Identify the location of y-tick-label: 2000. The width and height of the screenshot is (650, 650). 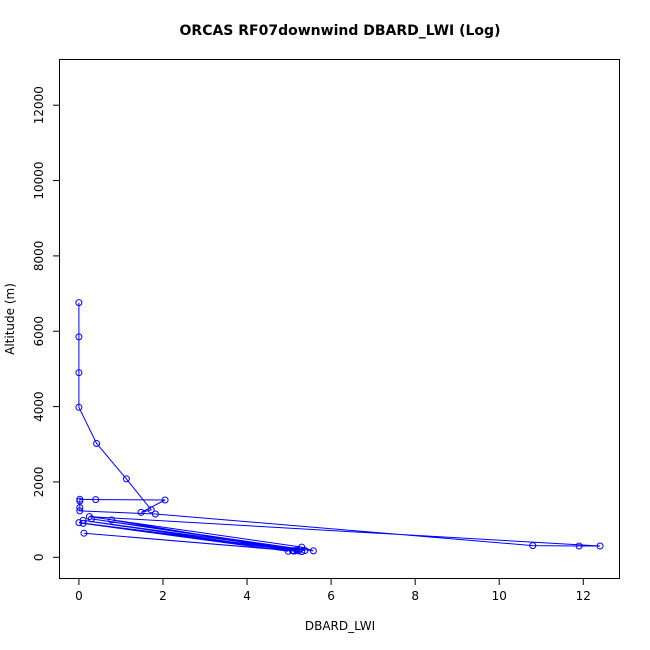
(39, 482).